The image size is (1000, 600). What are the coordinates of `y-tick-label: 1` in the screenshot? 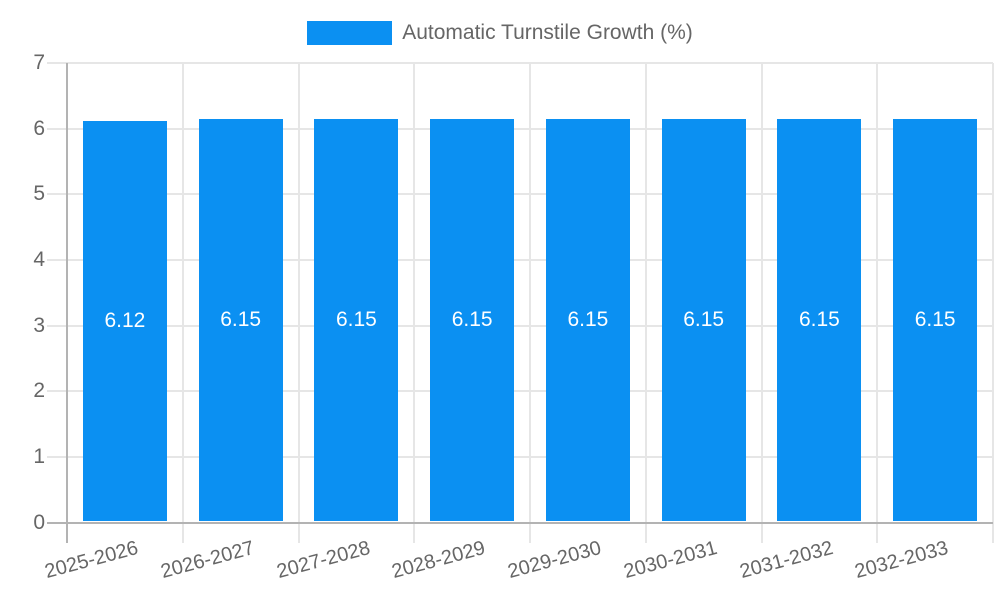 It's located at (39, 456).